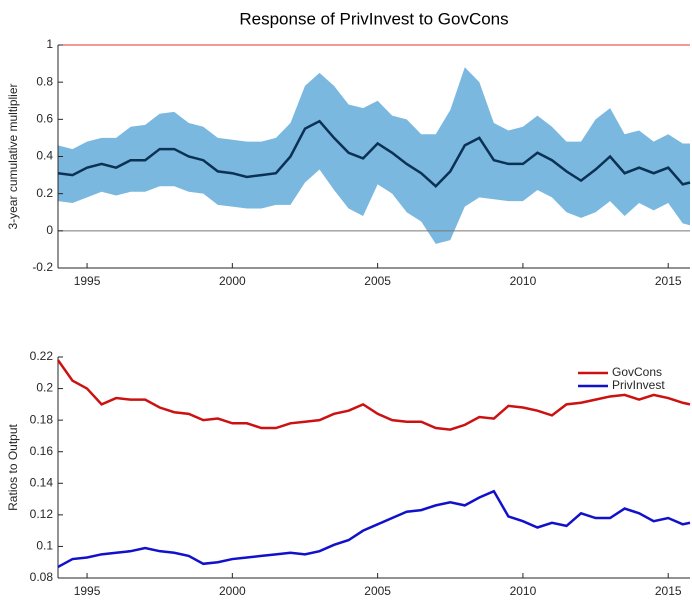 Image resolution: width=692 pixels, height=603 pixels. Describe the element at coordinates (13, 156) in the screenshot. I see `y-axis-label: 3-year cumulative multiplier` at that location.